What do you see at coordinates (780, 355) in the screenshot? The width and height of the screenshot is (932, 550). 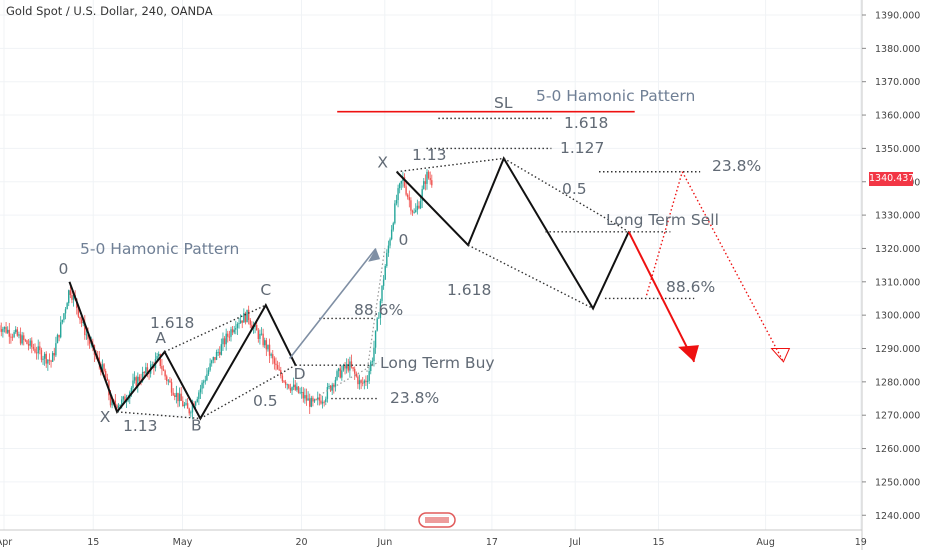 I see `alt-arrow-head` at bounding box center [780, 355].